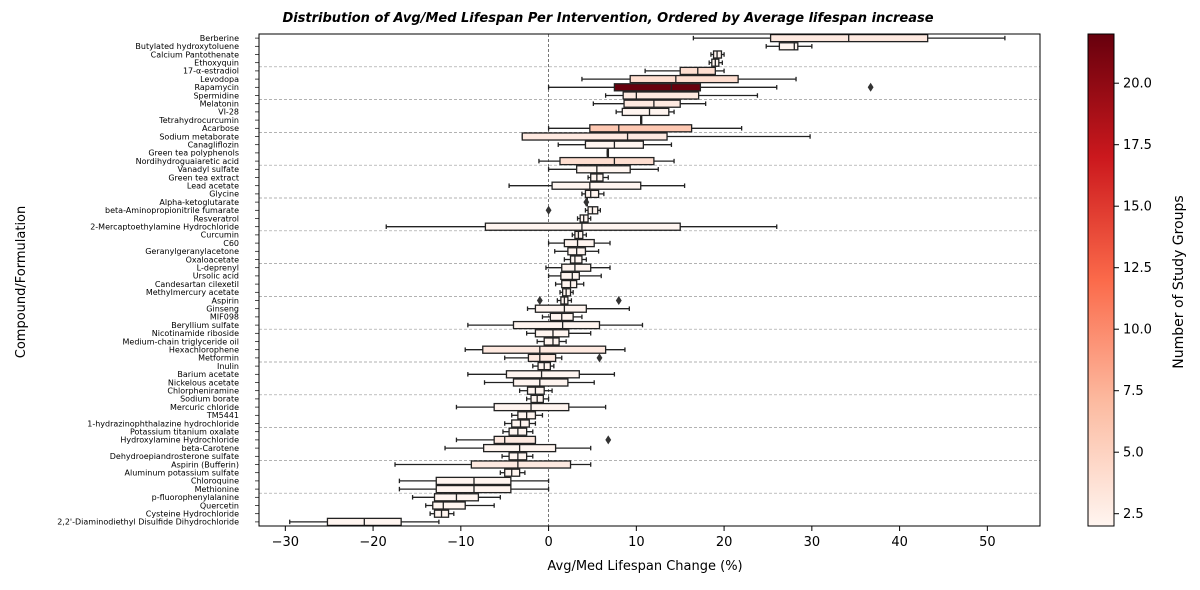 The image size is (1200, 590). I want to click on category-label: Butylated hydroxytoluene, so click(187, 46).